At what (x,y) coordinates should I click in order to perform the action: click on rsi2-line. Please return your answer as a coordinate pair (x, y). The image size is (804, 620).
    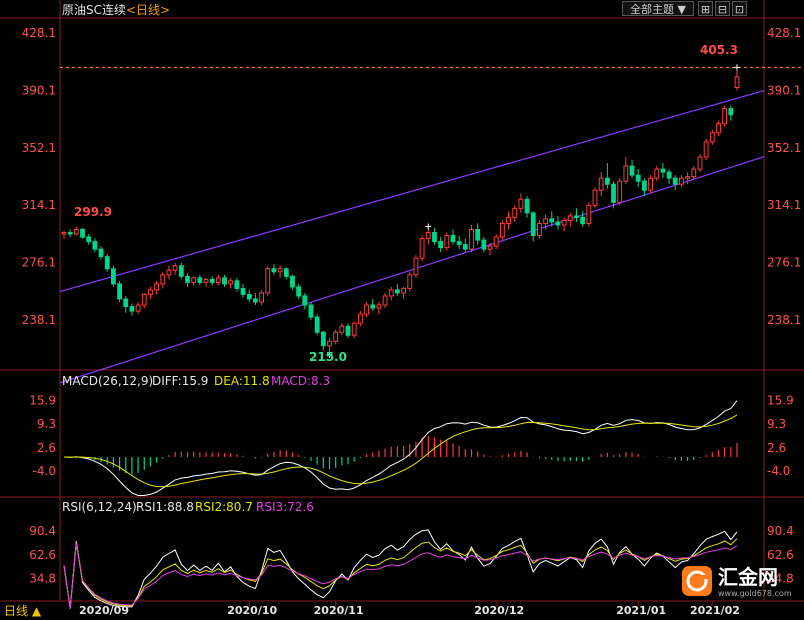
    Looking at the image, I should click on (400, 573).